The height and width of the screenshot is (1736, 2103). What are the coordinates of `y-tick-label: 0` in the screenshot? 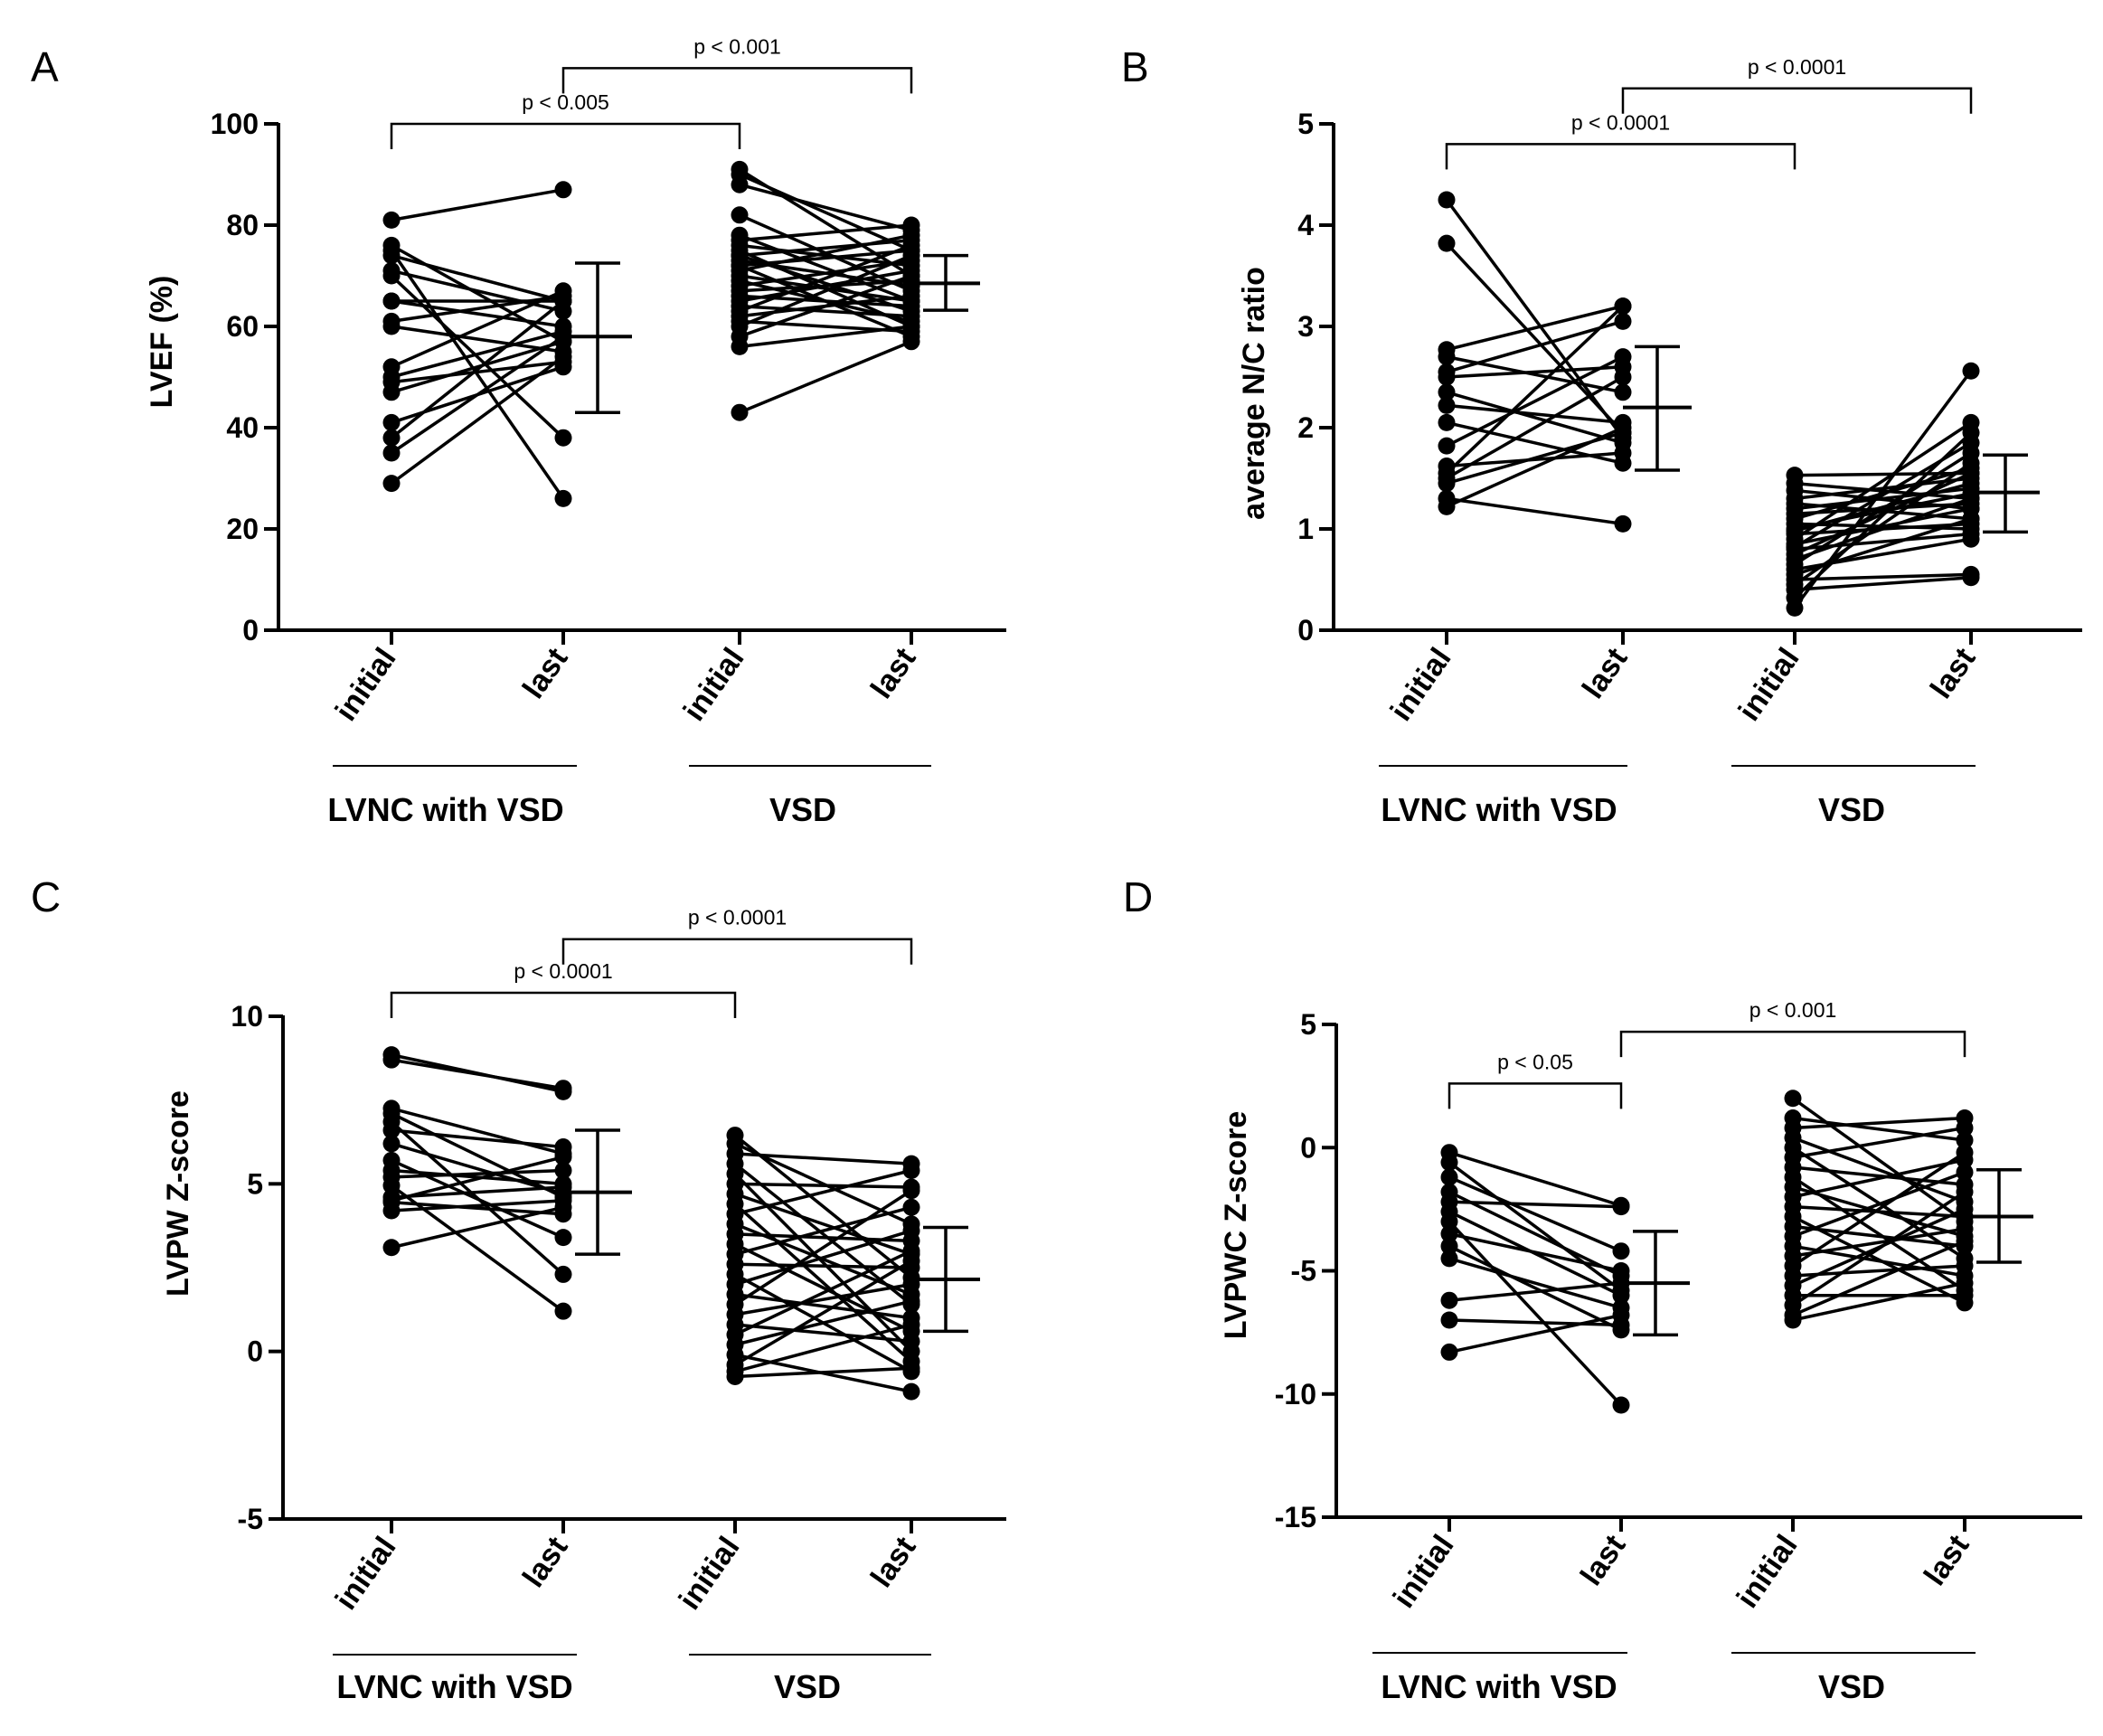 It's located at (1305, 630).